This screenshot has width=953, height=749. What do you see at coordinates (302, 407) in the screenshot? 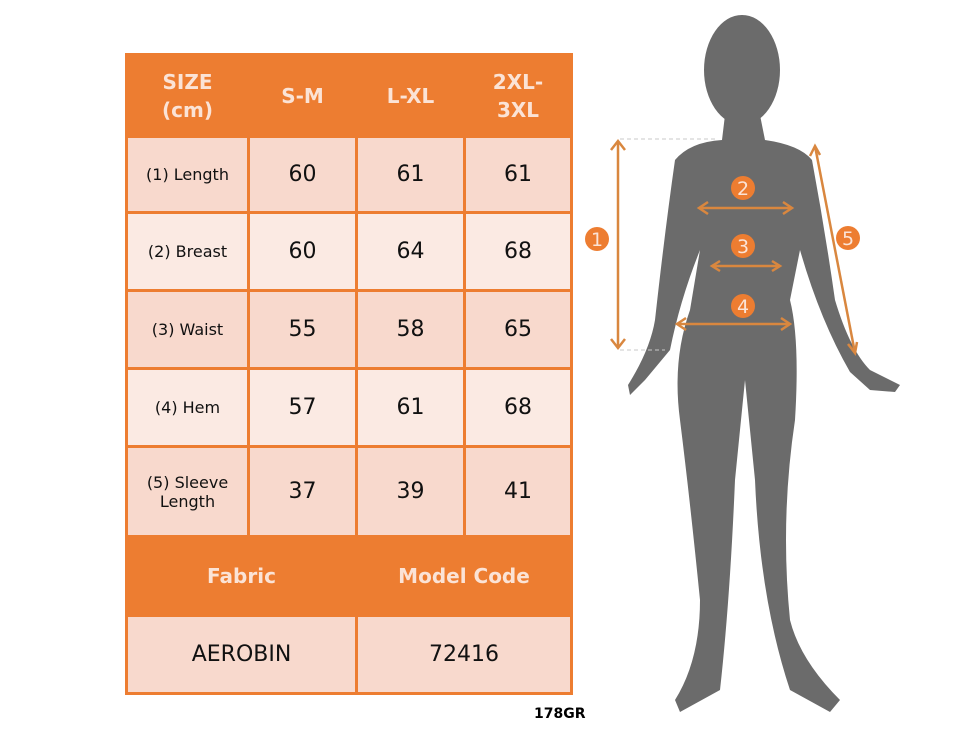
I see `cell: 57` at bounding box center [302, 407].